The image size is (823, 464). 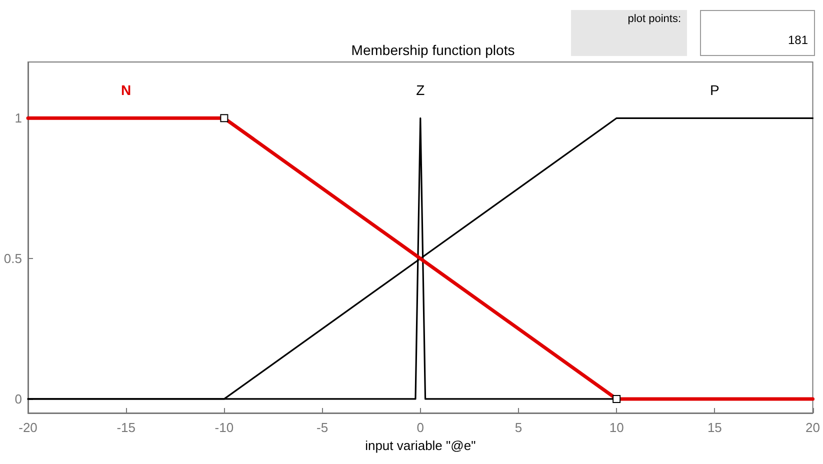 What do you see at coordinates (518, 427) in the screenshot?
I see `x-tick-label: 5` at bounding box center [518, 427].